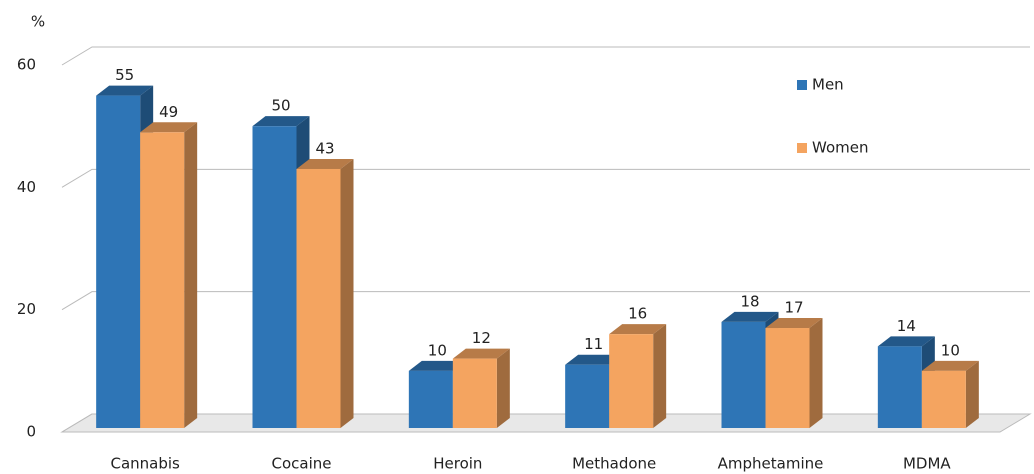  Describe the element at coordinates (927, 464) in the screenshot. I see `x-tick-label: MDMA` at that location.